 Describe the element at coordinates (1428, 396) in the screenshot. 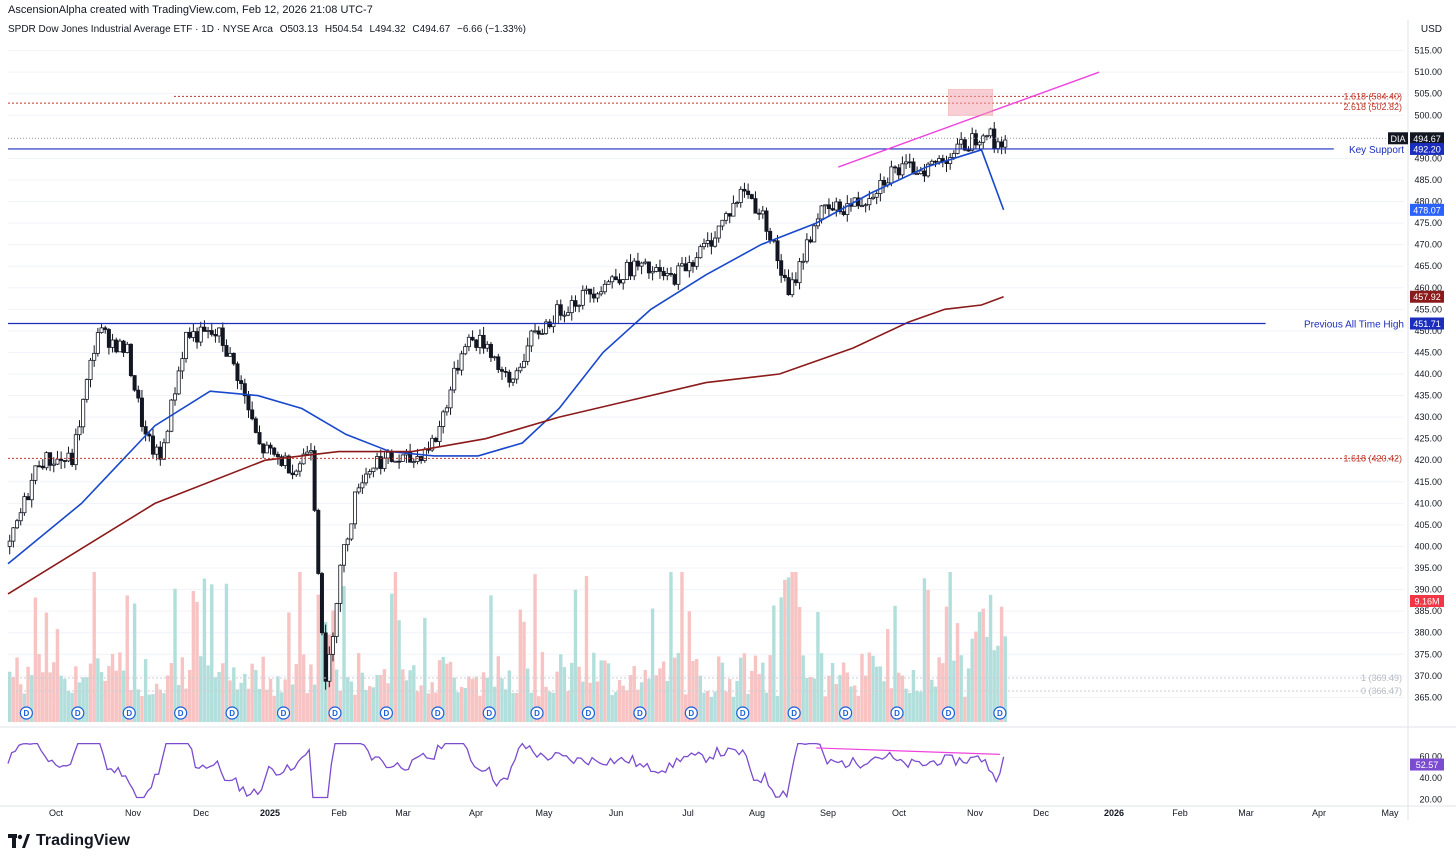

I see `y-tick-label: 435.00` at that location.